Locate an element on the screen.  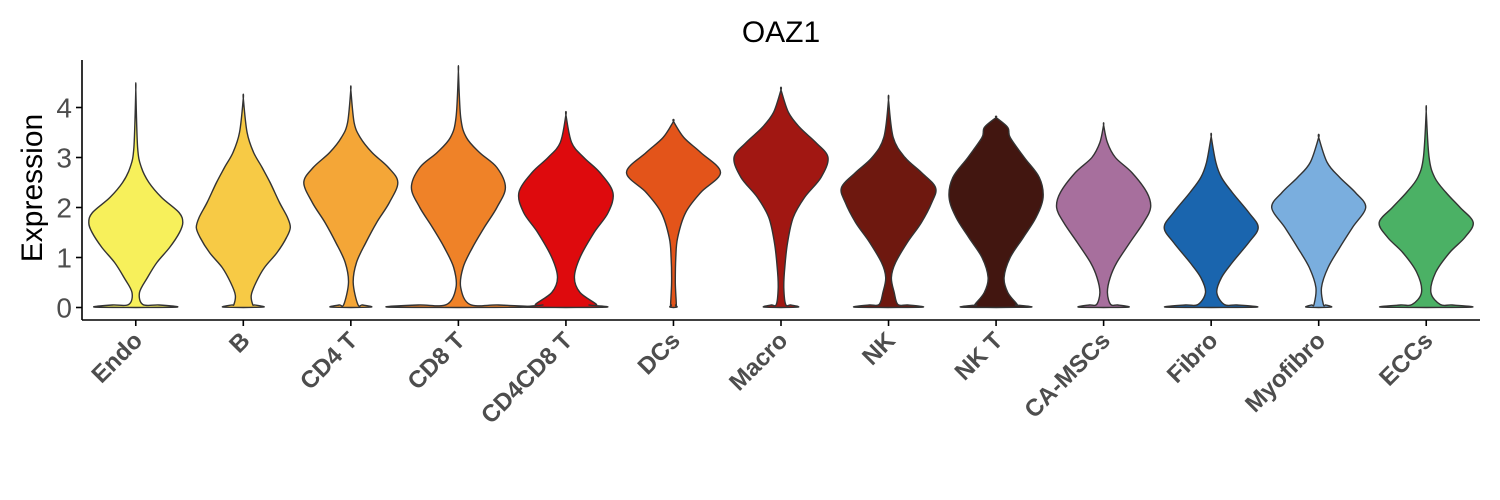
x-tick-label: NK is located at coordinates (879, 349).